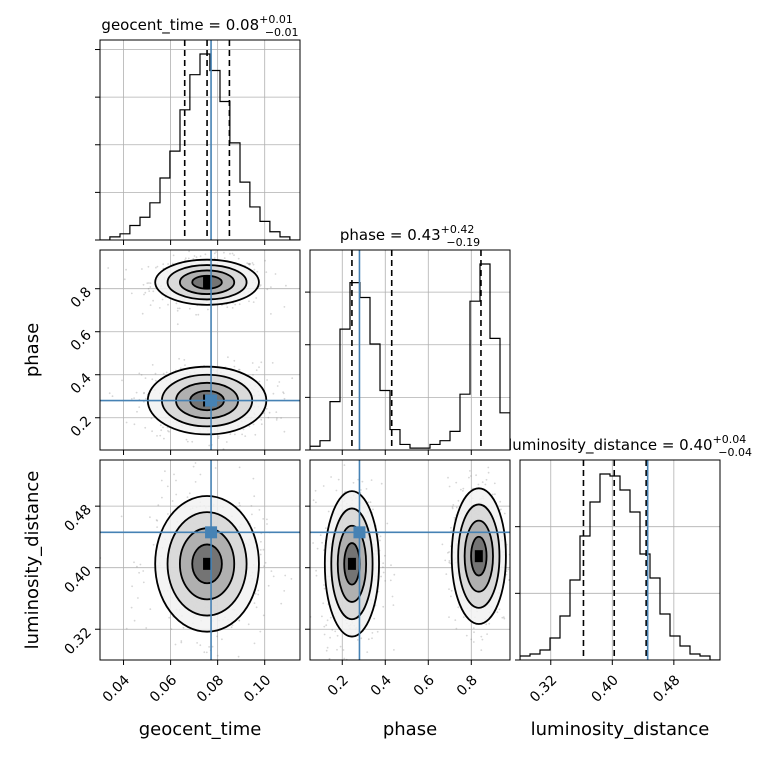 The width and height of the screenshot is (760, 760). I want to click on panel-frame, so click(620, 560).